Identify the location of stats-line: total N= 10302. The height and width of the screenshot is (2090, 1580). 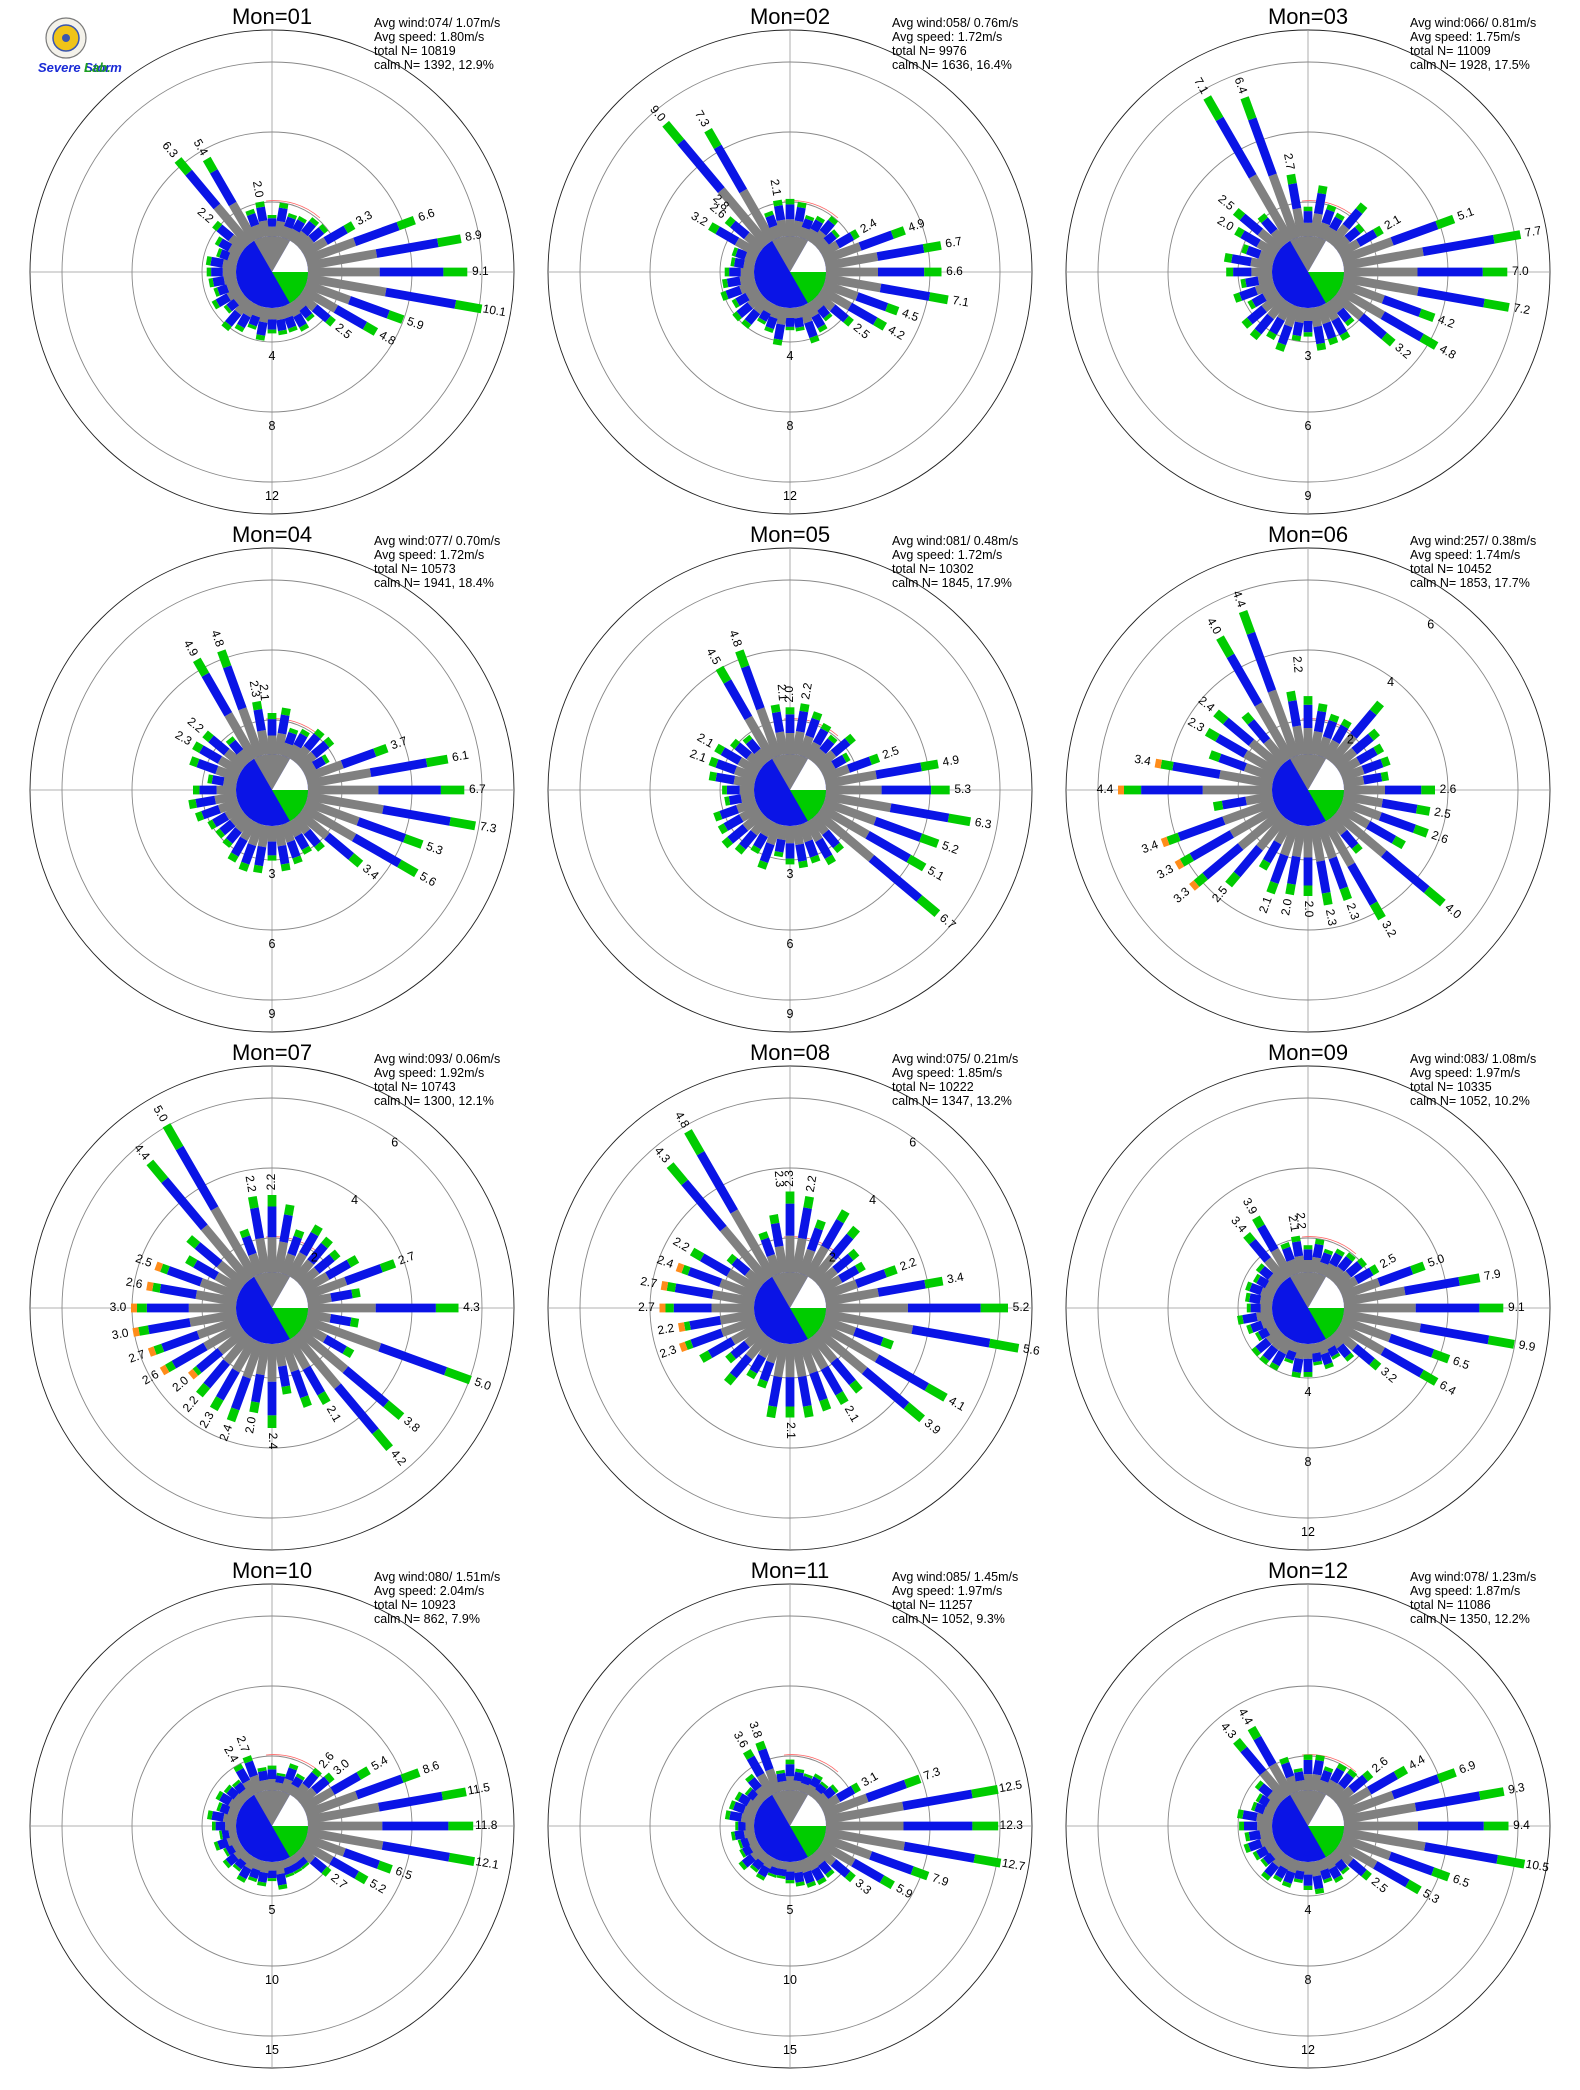
(933, 569).